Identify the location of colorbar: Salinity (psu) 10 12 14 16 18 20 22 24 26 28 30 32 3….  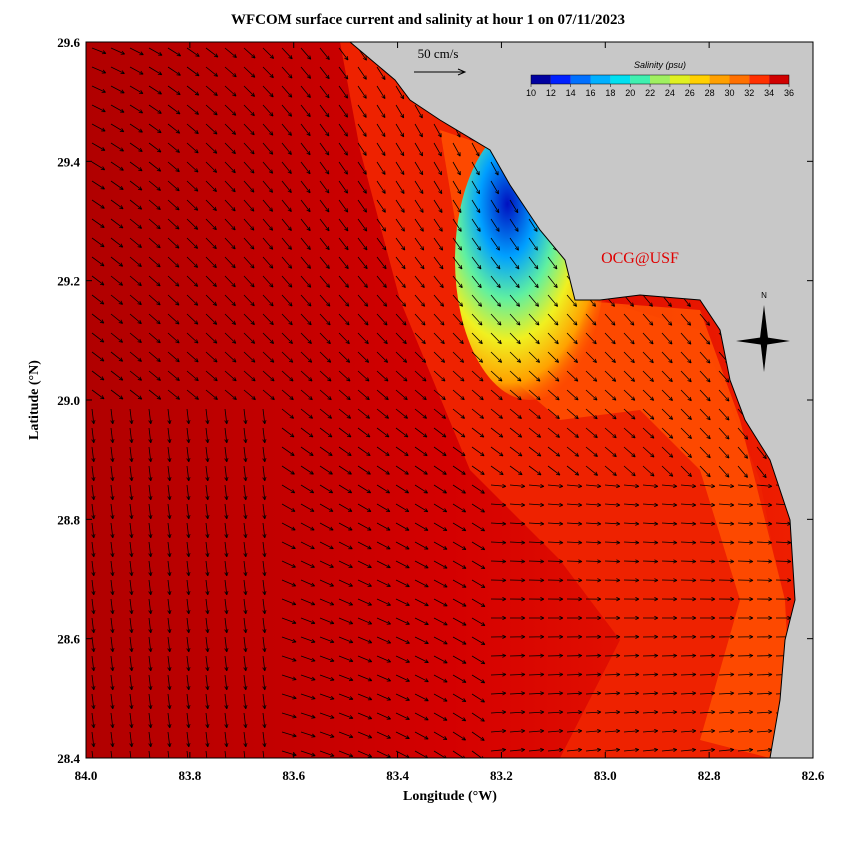
(660, 79).